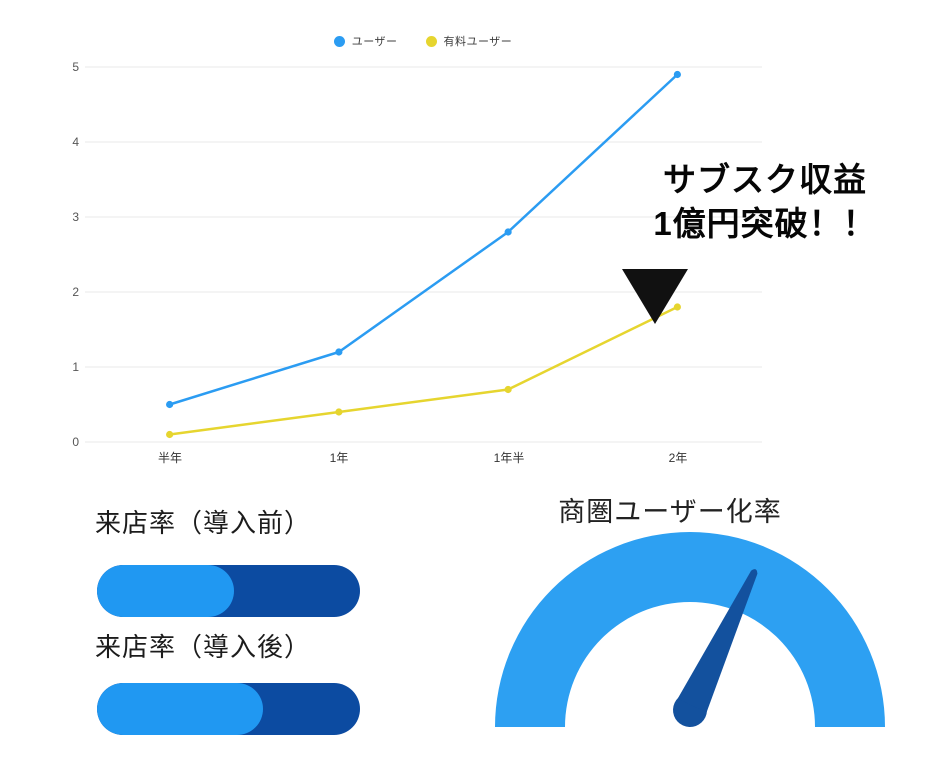 This screenshot has height=776, width=950. I want to click on gauge-chart, so click(690, 629).